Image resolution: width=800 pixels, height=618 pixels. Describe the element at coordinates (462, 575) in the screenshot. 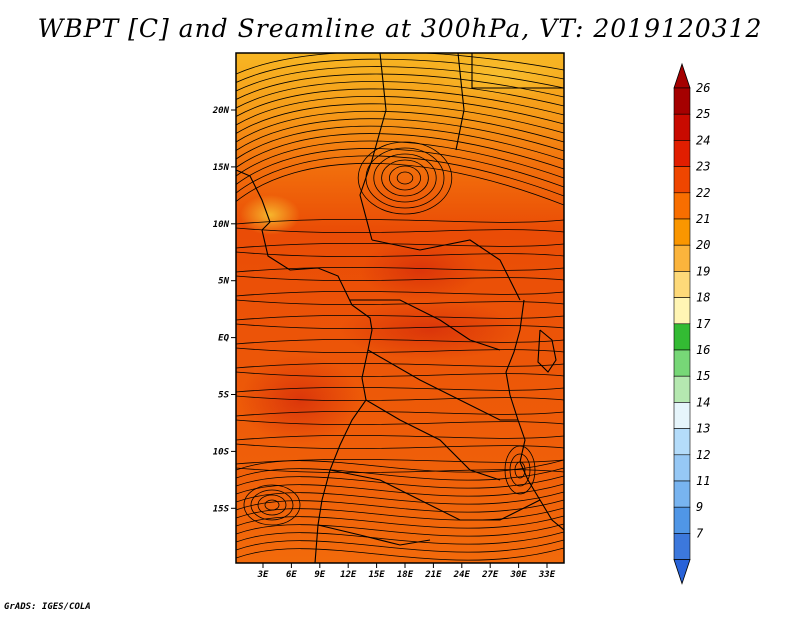

I see `lon-tick-label: 24E` at that location.